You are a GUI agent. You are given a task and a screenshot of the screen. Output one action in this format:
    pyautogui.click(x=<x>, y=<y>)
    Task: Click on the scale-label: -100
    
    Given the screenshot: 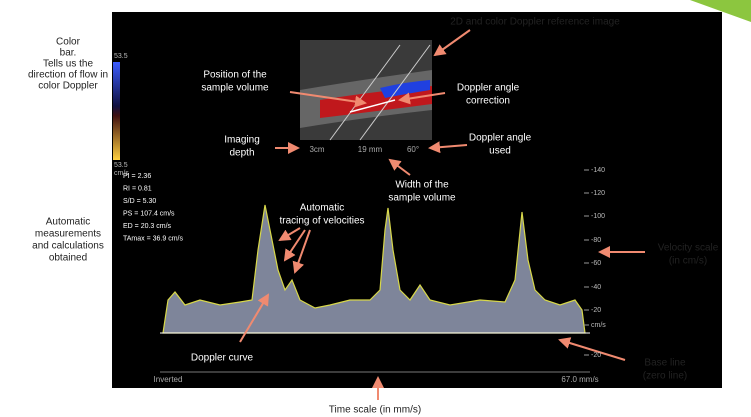 What is the action you would take?
    pyautogui.click(x=598, y=216)
    